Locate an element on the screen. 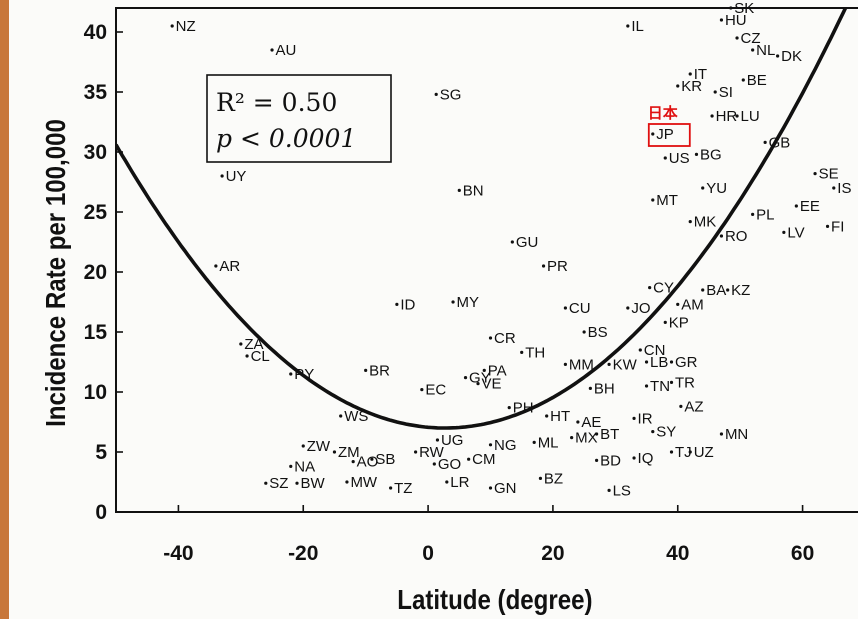 Image resolution: width=858 pixels, height=619 pixels. y-tick-label: 20 is located at coordinates (95, 272).